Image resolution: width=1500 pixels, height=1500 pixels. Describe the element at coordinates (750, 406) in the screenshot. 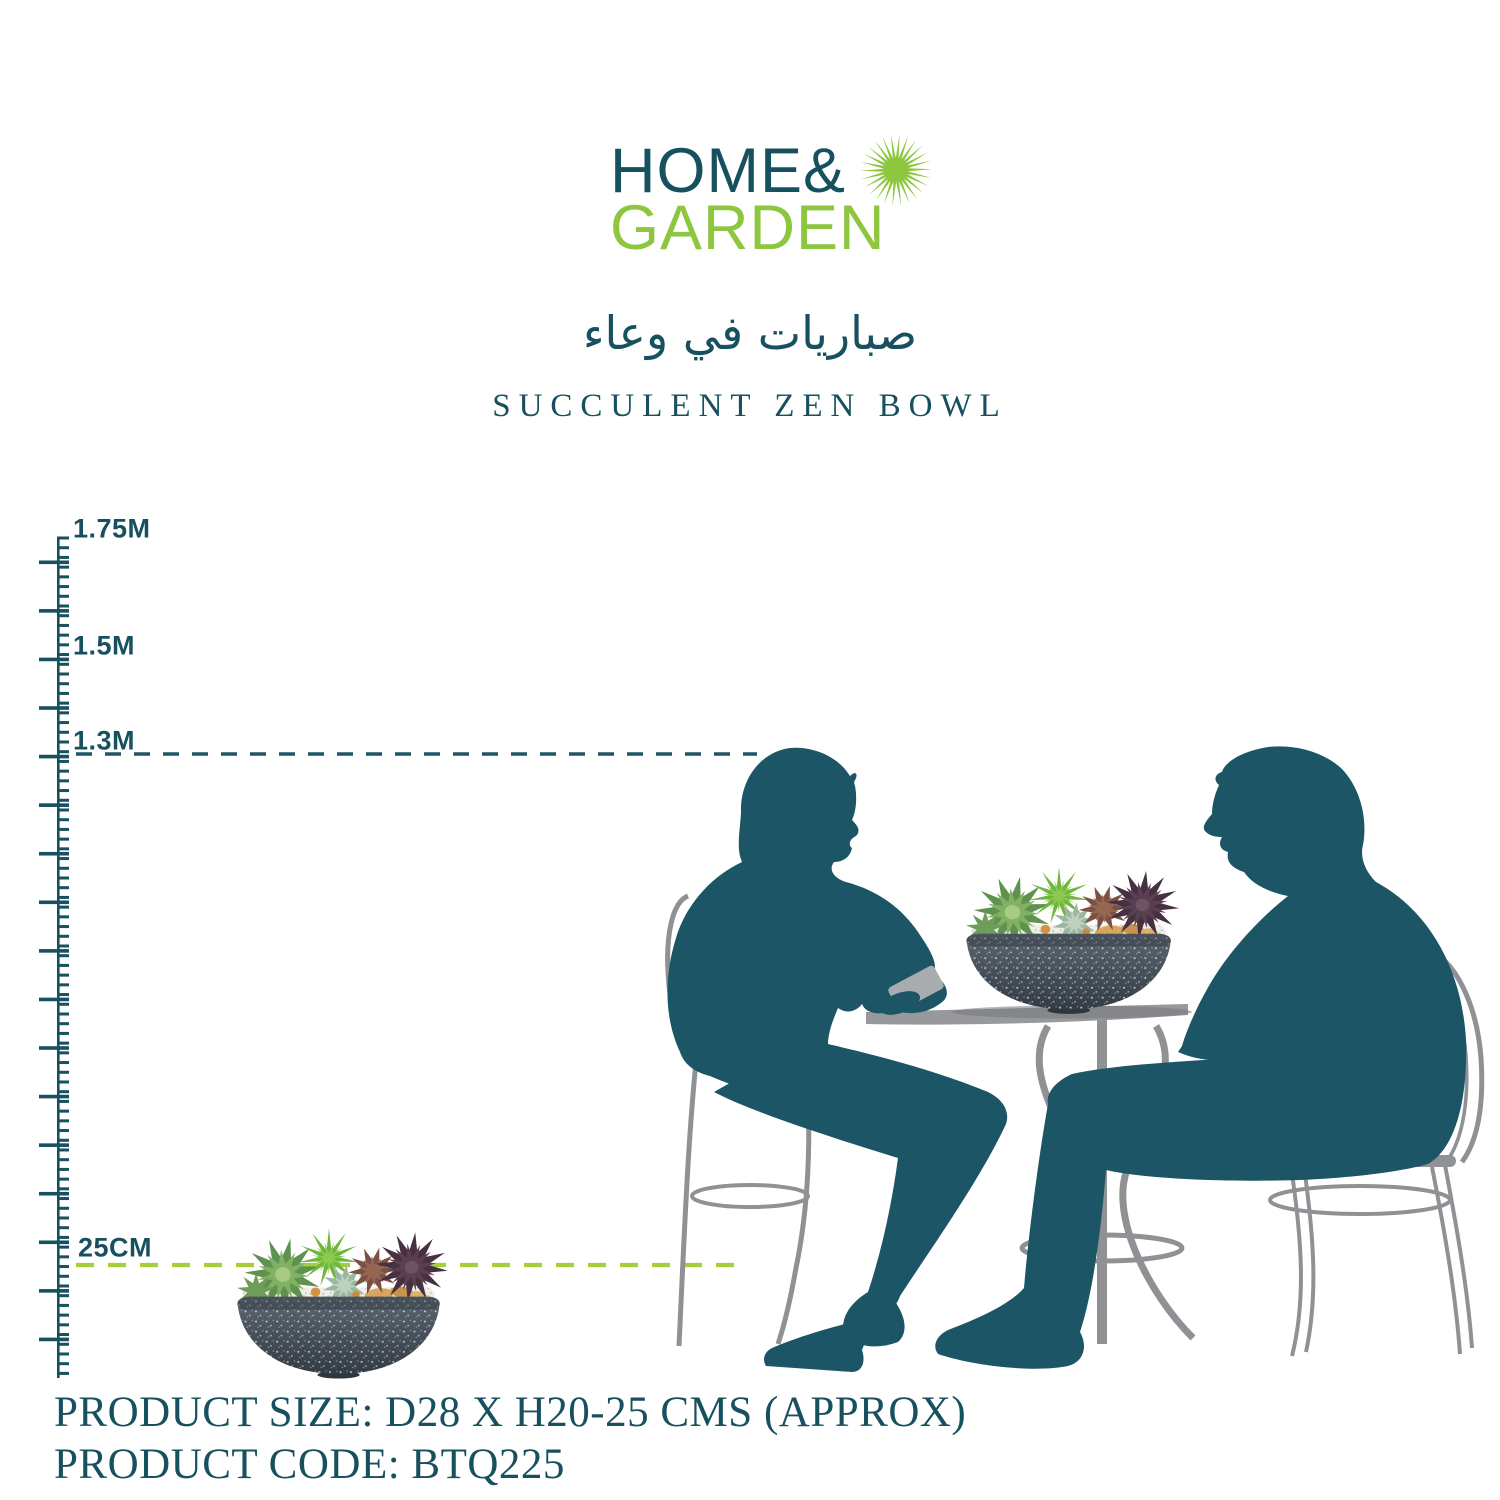

I see `product-title-english: SUCCULENT ZEN BOWL` at that location.